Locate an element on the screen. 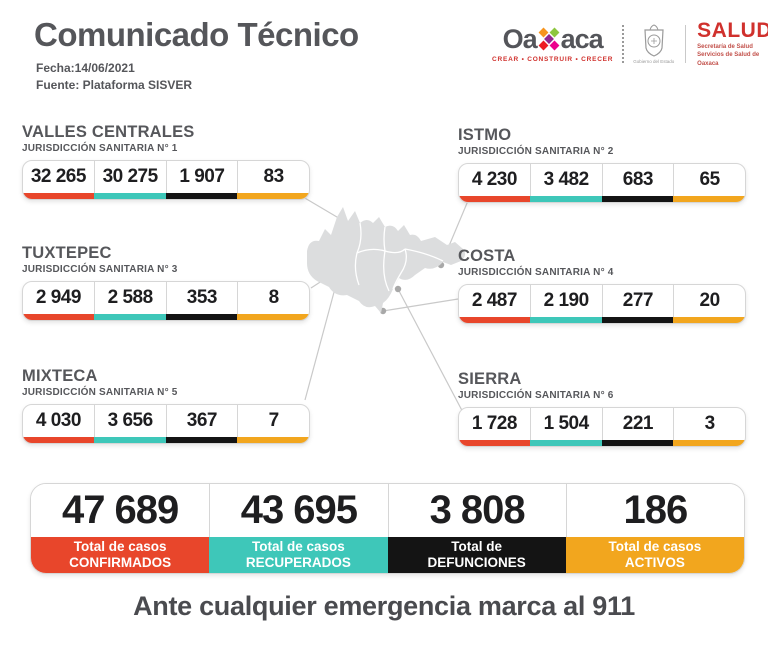 Image resolution: width=768 pixels, height=649 pixels. total-recovered-value: 43 695 is located at coordinates (298, 510).